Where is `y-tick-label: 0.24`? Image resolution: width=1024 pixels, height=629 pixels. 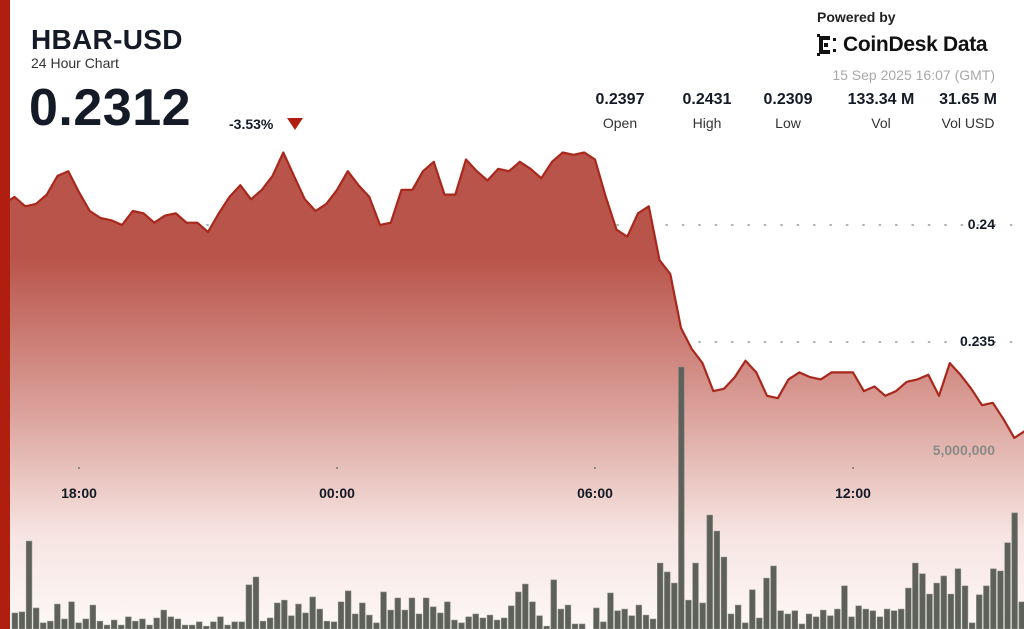
y-tick-label: 0.24 is located at coordinates (981, 224).